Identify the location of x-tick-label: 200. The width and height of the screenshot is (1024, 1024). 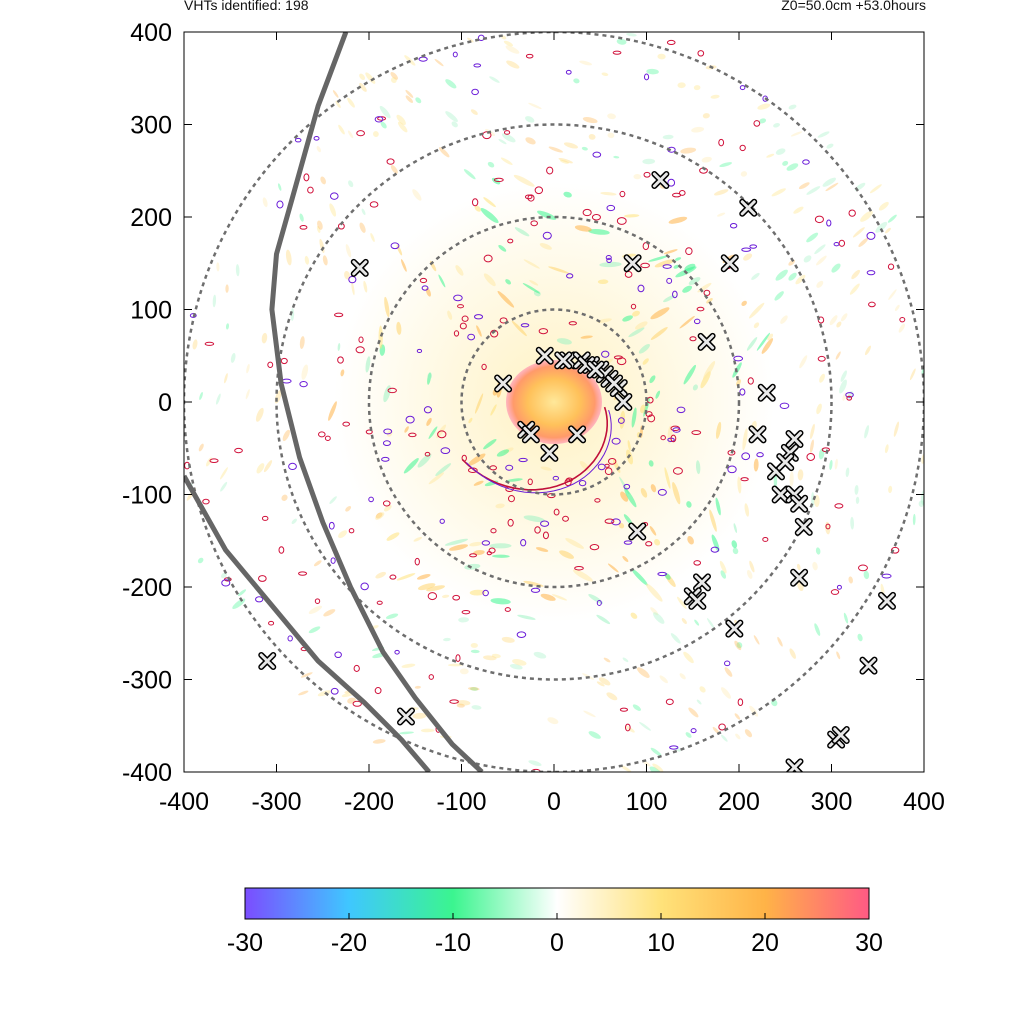
(739, 802).